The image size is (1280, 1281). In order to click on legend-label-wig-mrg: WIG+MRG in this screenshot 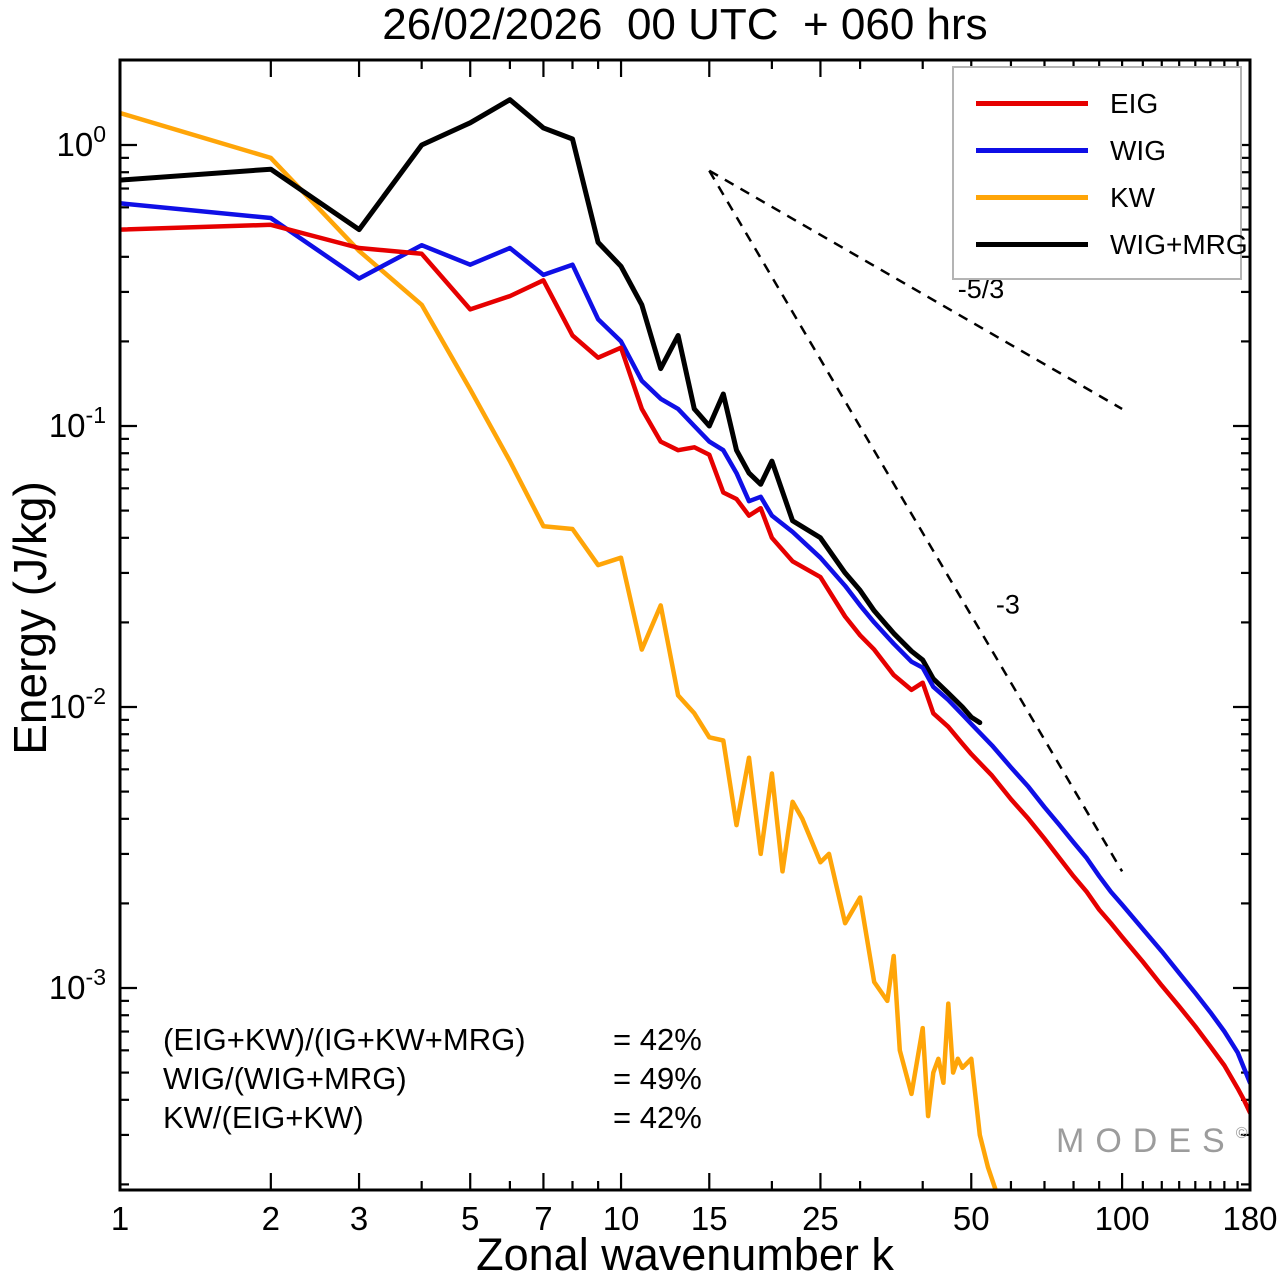, I will do `click(1179, 244)`.